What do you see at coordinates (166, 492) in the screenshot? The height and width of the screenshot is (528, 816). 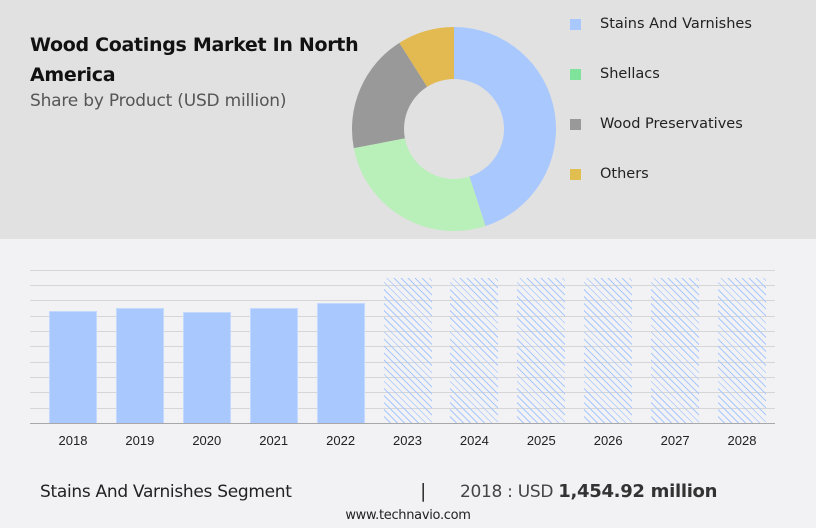 I see `segment-label: Stains And Varnishes Segment` at bounding box center [166, 492].